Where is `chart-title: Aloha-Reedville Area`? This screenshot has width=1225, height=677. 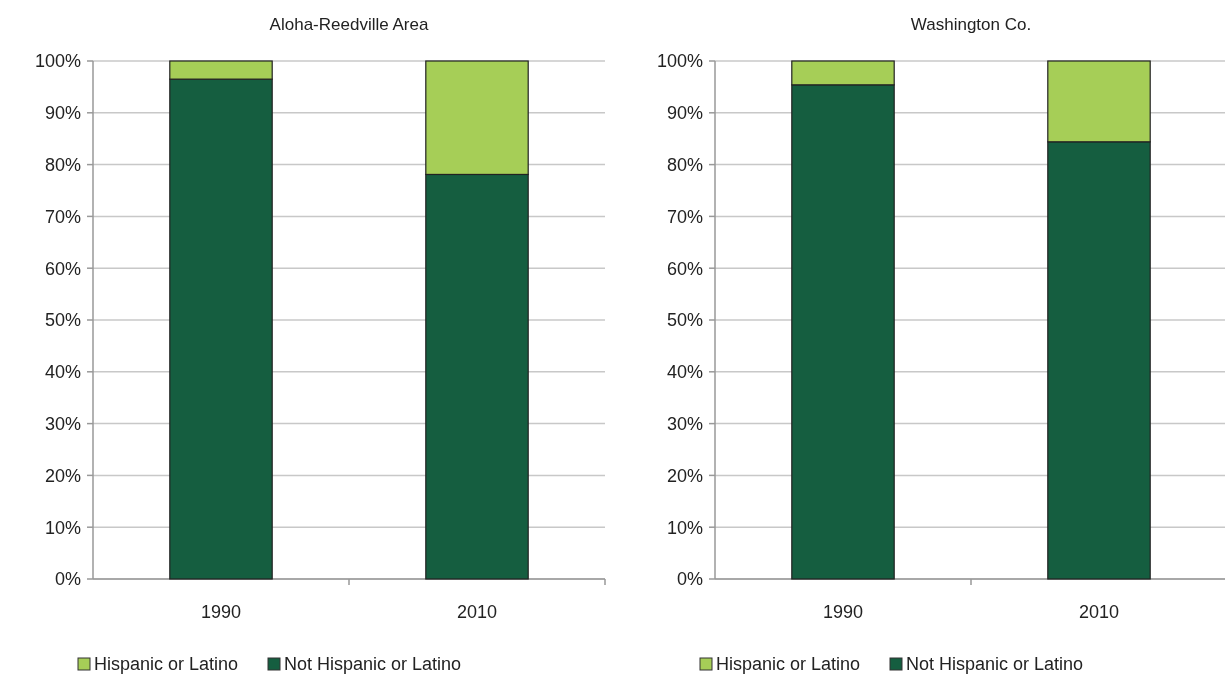
chart-title: Aloha-Reedville Area is located at coordinates (349, 24).